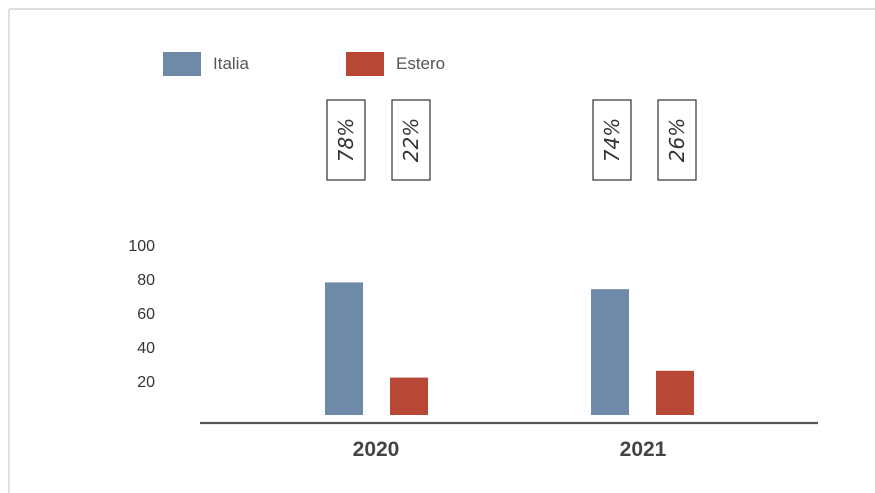  I want to click on legend: Italia Estero, so click(304, 64).